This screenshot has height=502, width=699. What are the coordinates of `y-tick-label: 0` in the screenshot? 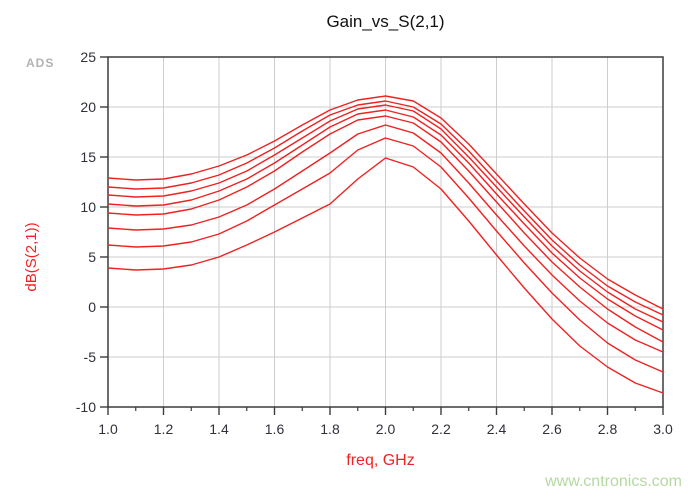 It's located at (92, 307).